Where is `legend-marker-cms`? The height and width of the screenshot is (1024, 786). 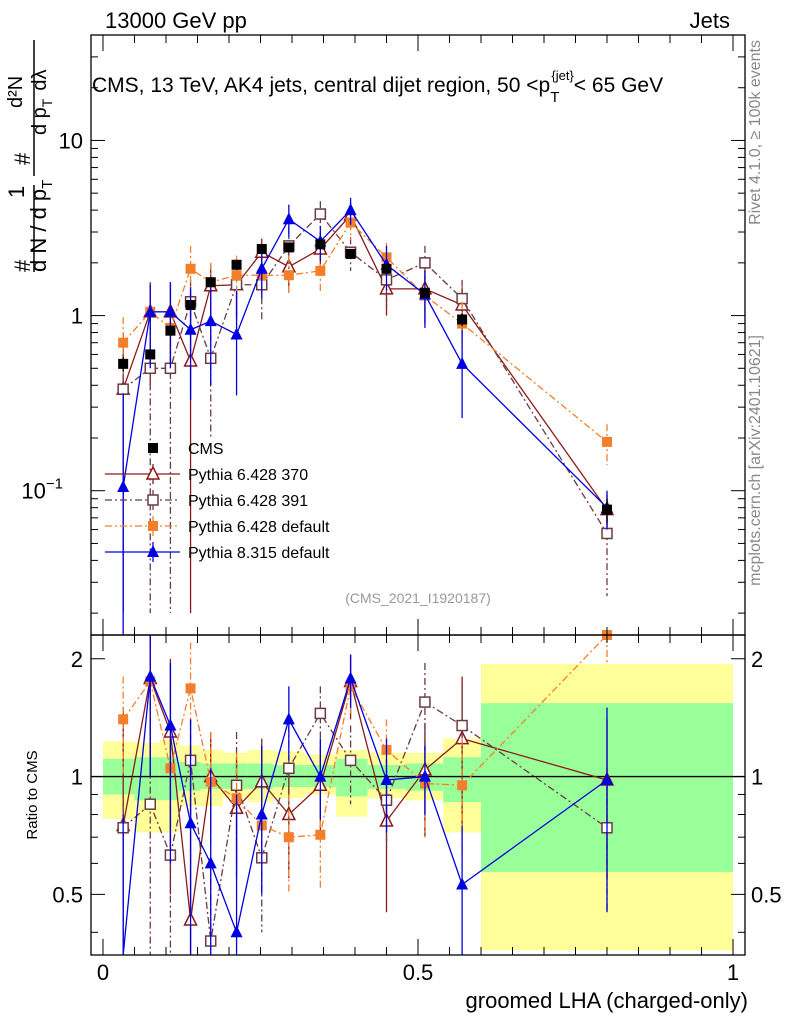 legend-marker-cms is located at coordinates (153, 448).